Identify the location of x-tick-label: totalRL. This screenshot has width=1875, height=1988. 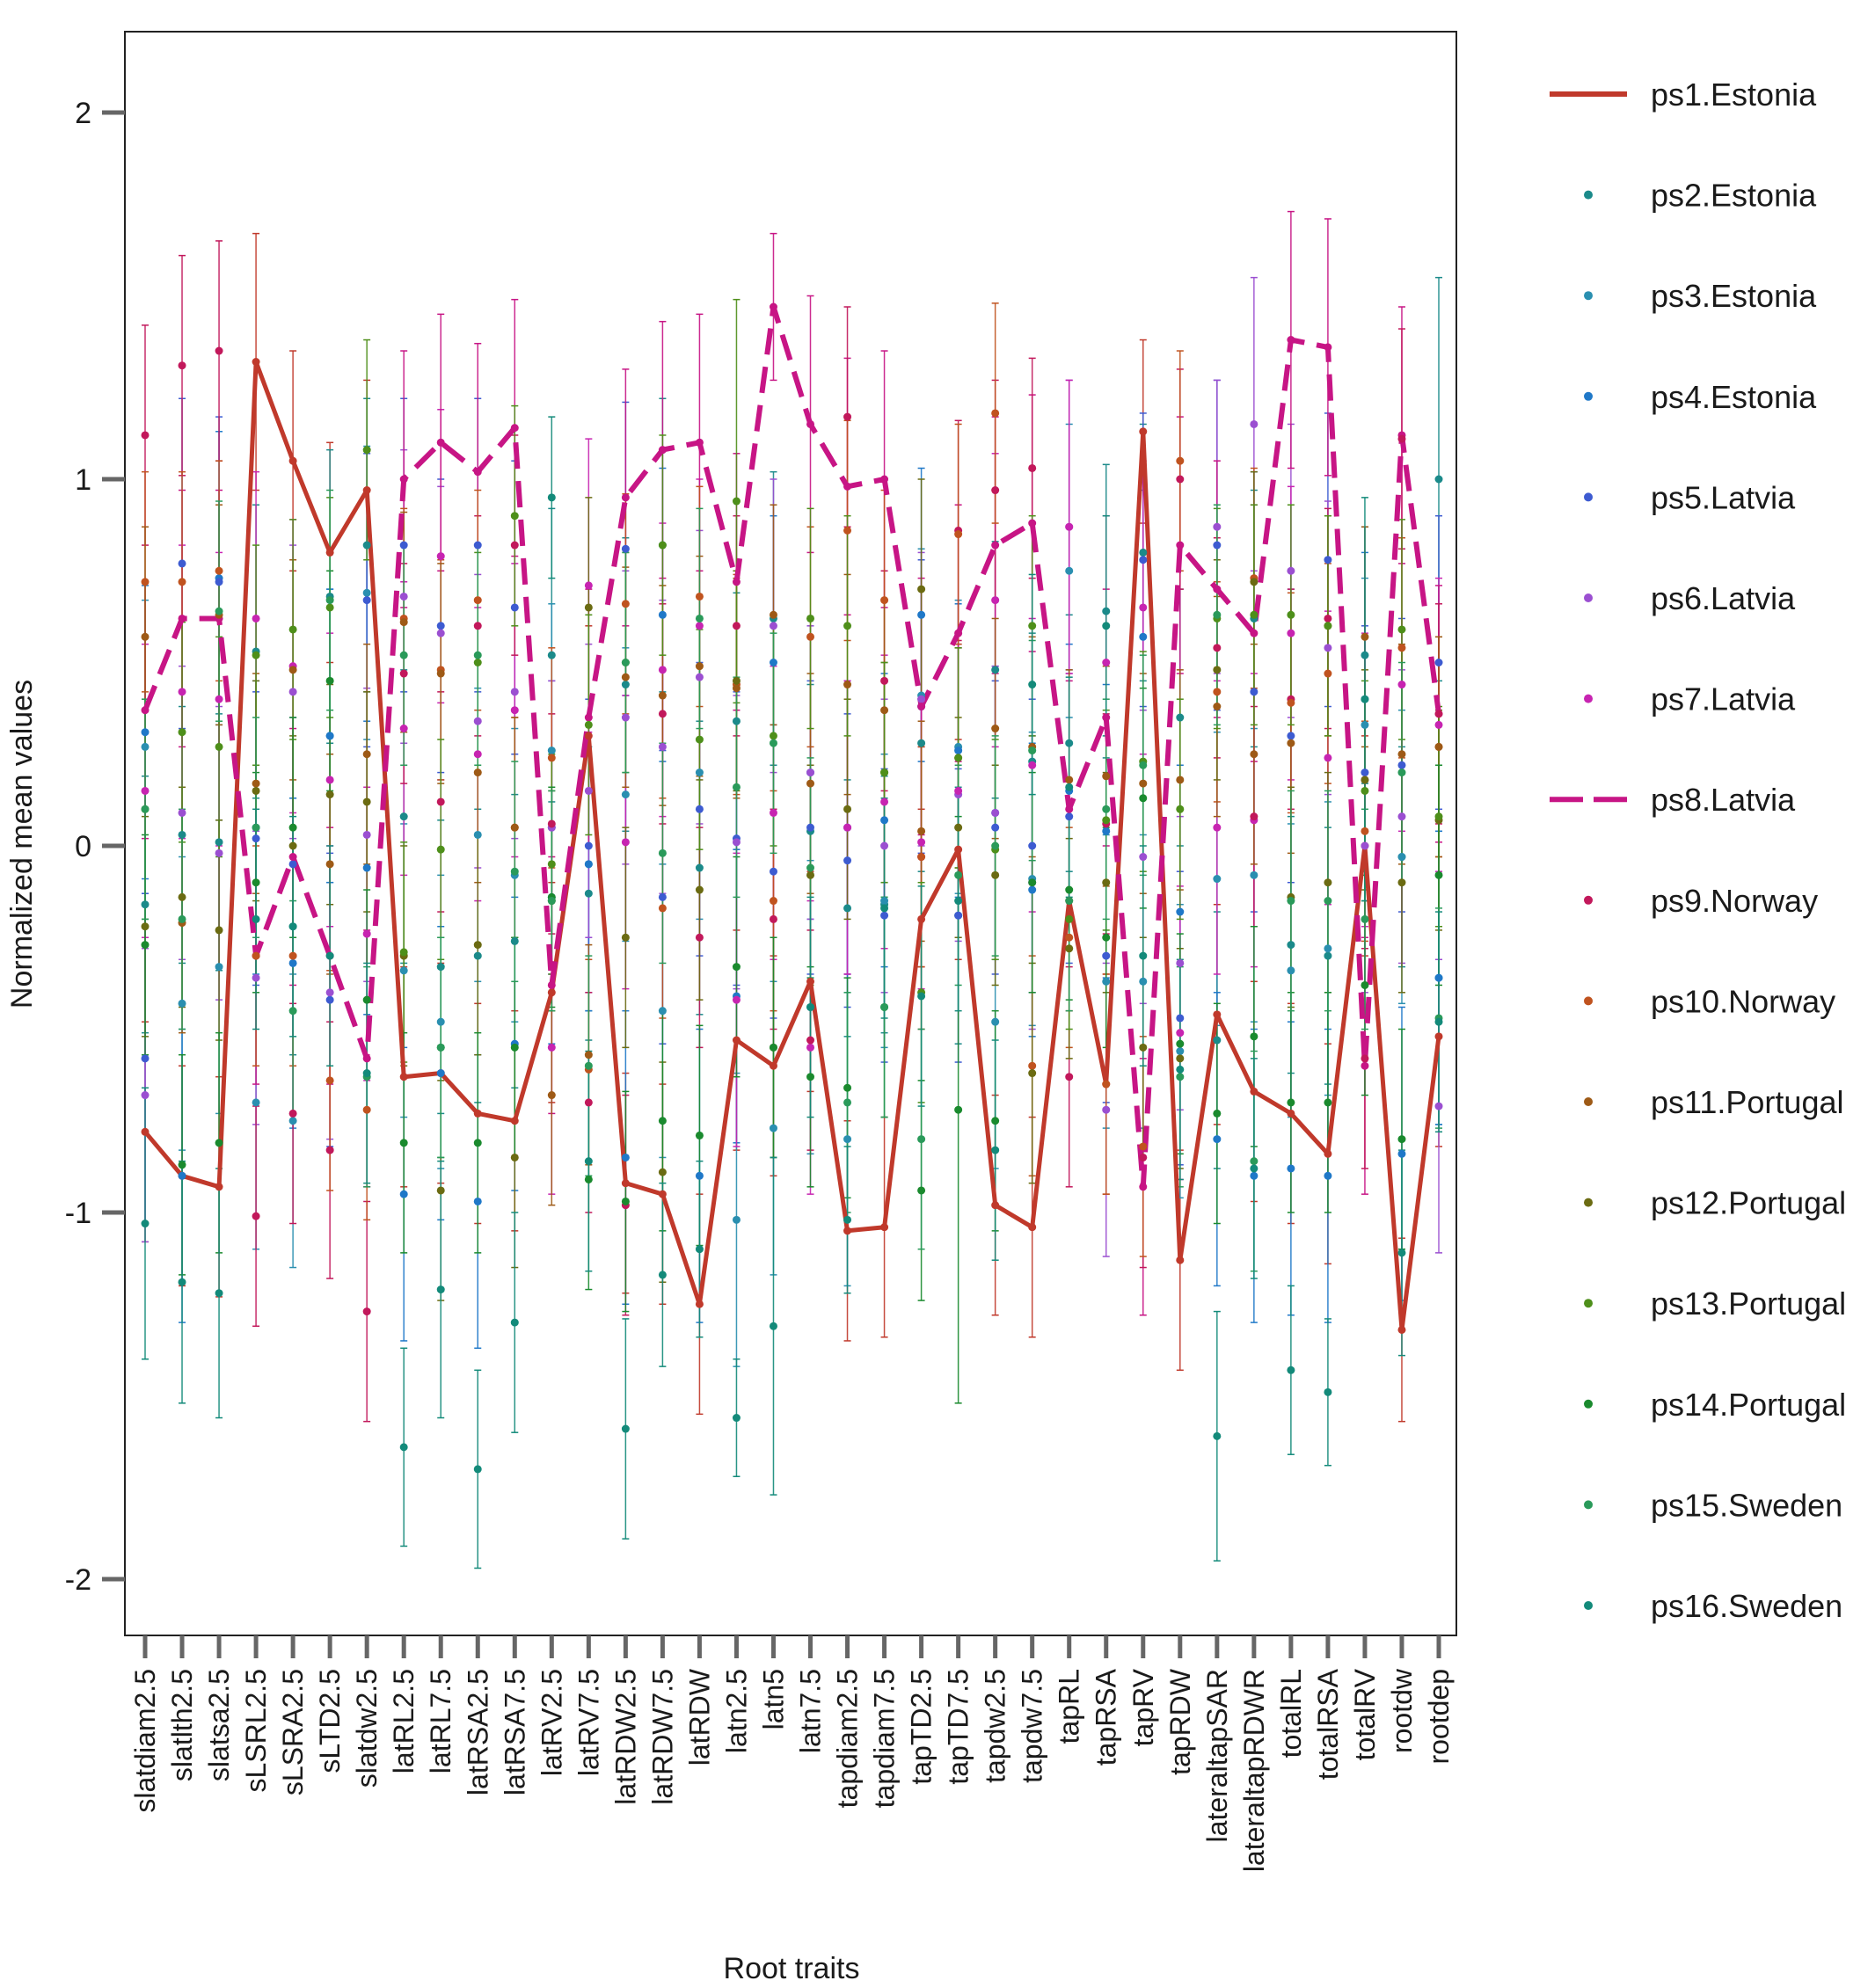
(1291, 1713).